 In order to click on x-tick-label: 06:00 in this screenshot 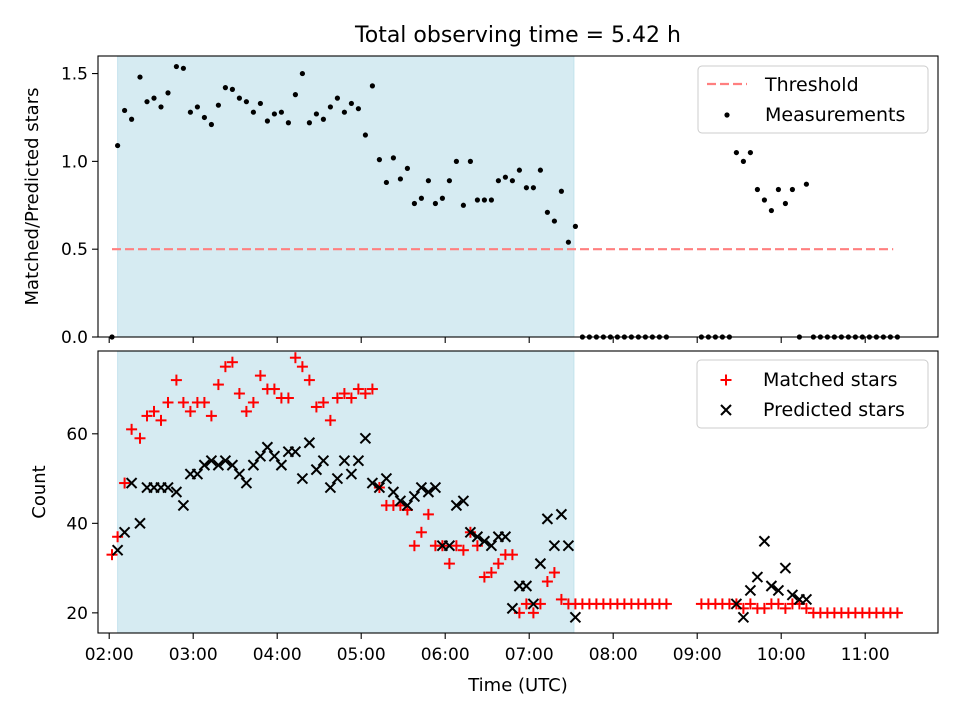, I will do `click(445, 655)`.